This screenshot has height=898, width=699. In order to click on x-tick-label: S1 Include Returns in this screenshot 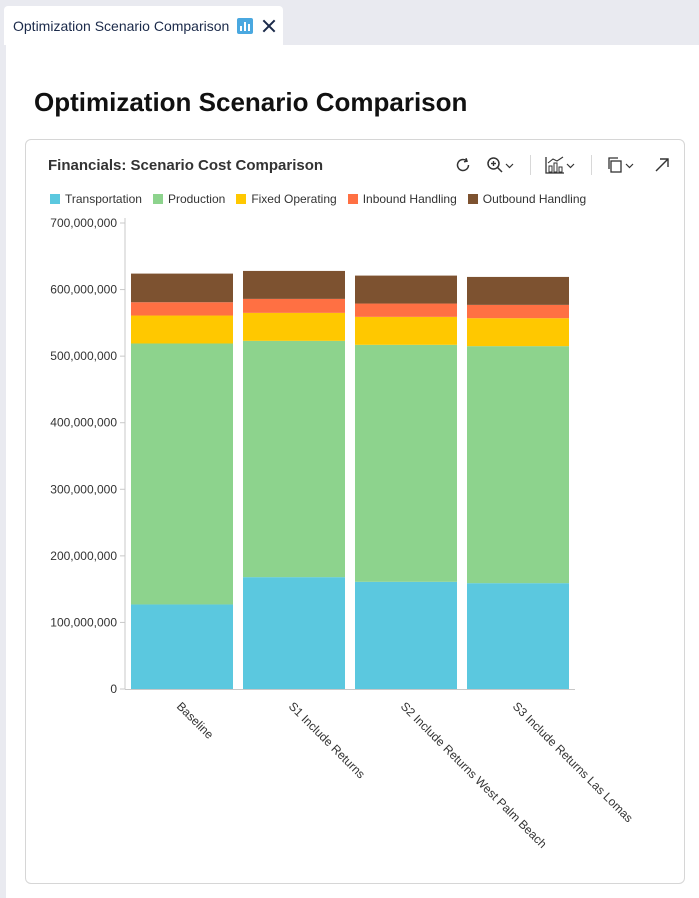, I will do `click(327, 740)`.